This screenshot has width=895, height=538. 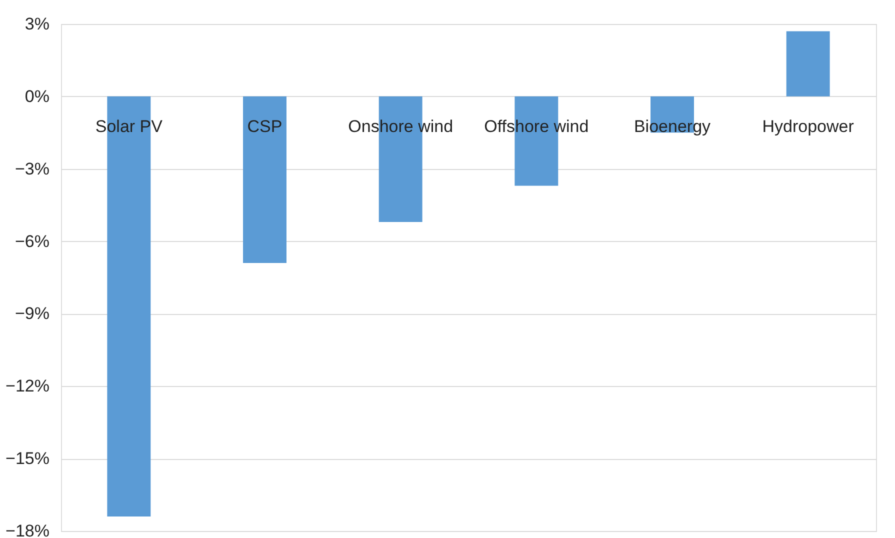 I want to click on x-tick-label: CSP, so click(x=264, y=126).